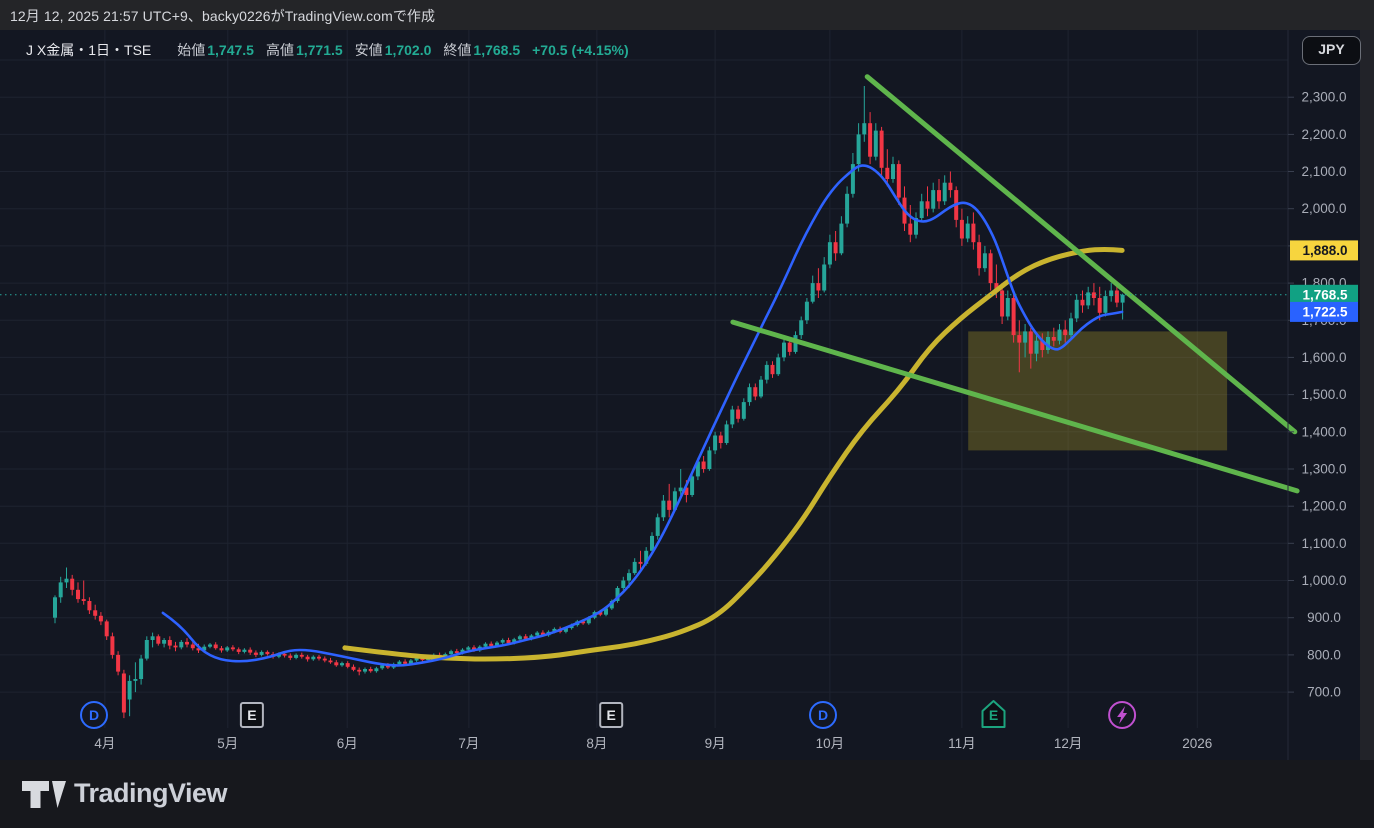 This screenshot has height=828, width=1374. I want to click on svg-text: 1,768.5, so click(1325, 295).